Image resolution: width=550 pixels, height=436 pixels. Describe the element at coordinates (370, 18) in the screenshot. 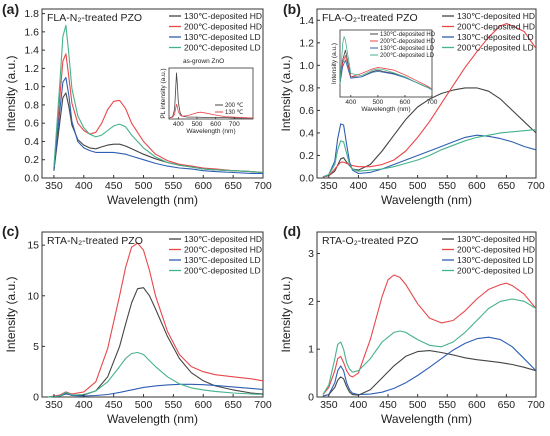

I see `panel-title: FLA-O₂-treated PZO` at that location.